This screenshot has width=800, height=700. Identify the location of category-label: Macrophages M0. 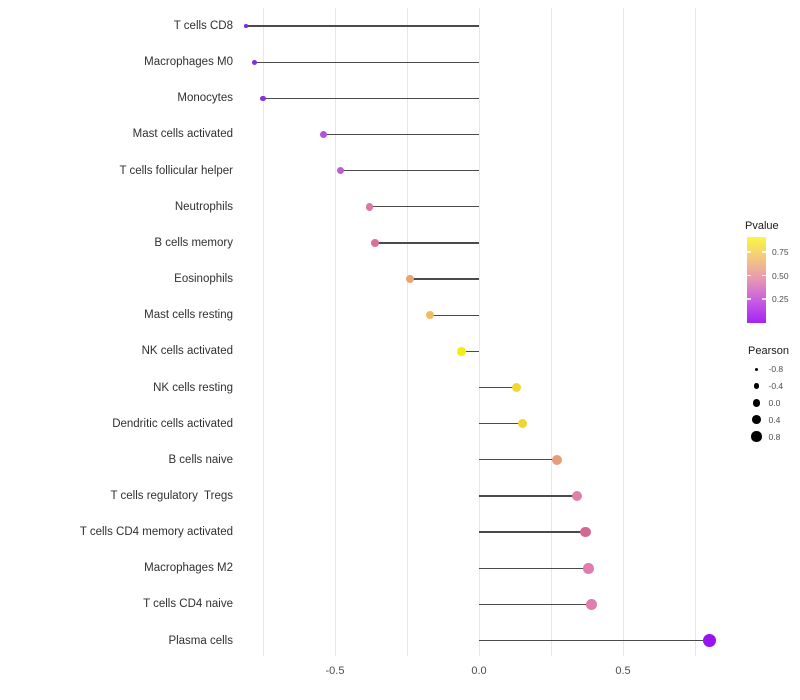
(188, 62).